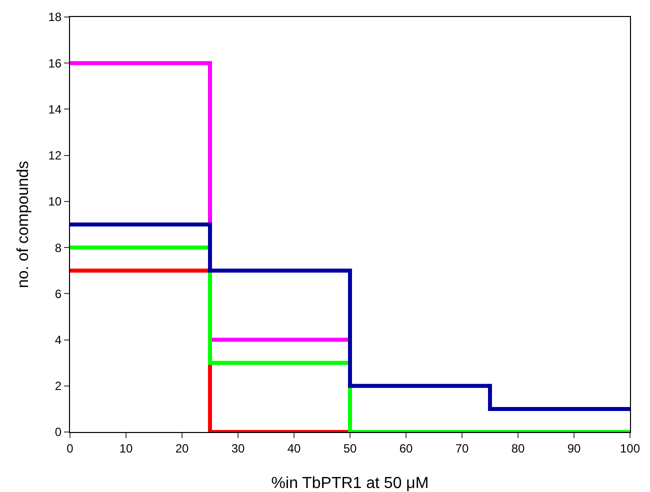  I want to click on y-tick-label: 12, so click(55, 155).